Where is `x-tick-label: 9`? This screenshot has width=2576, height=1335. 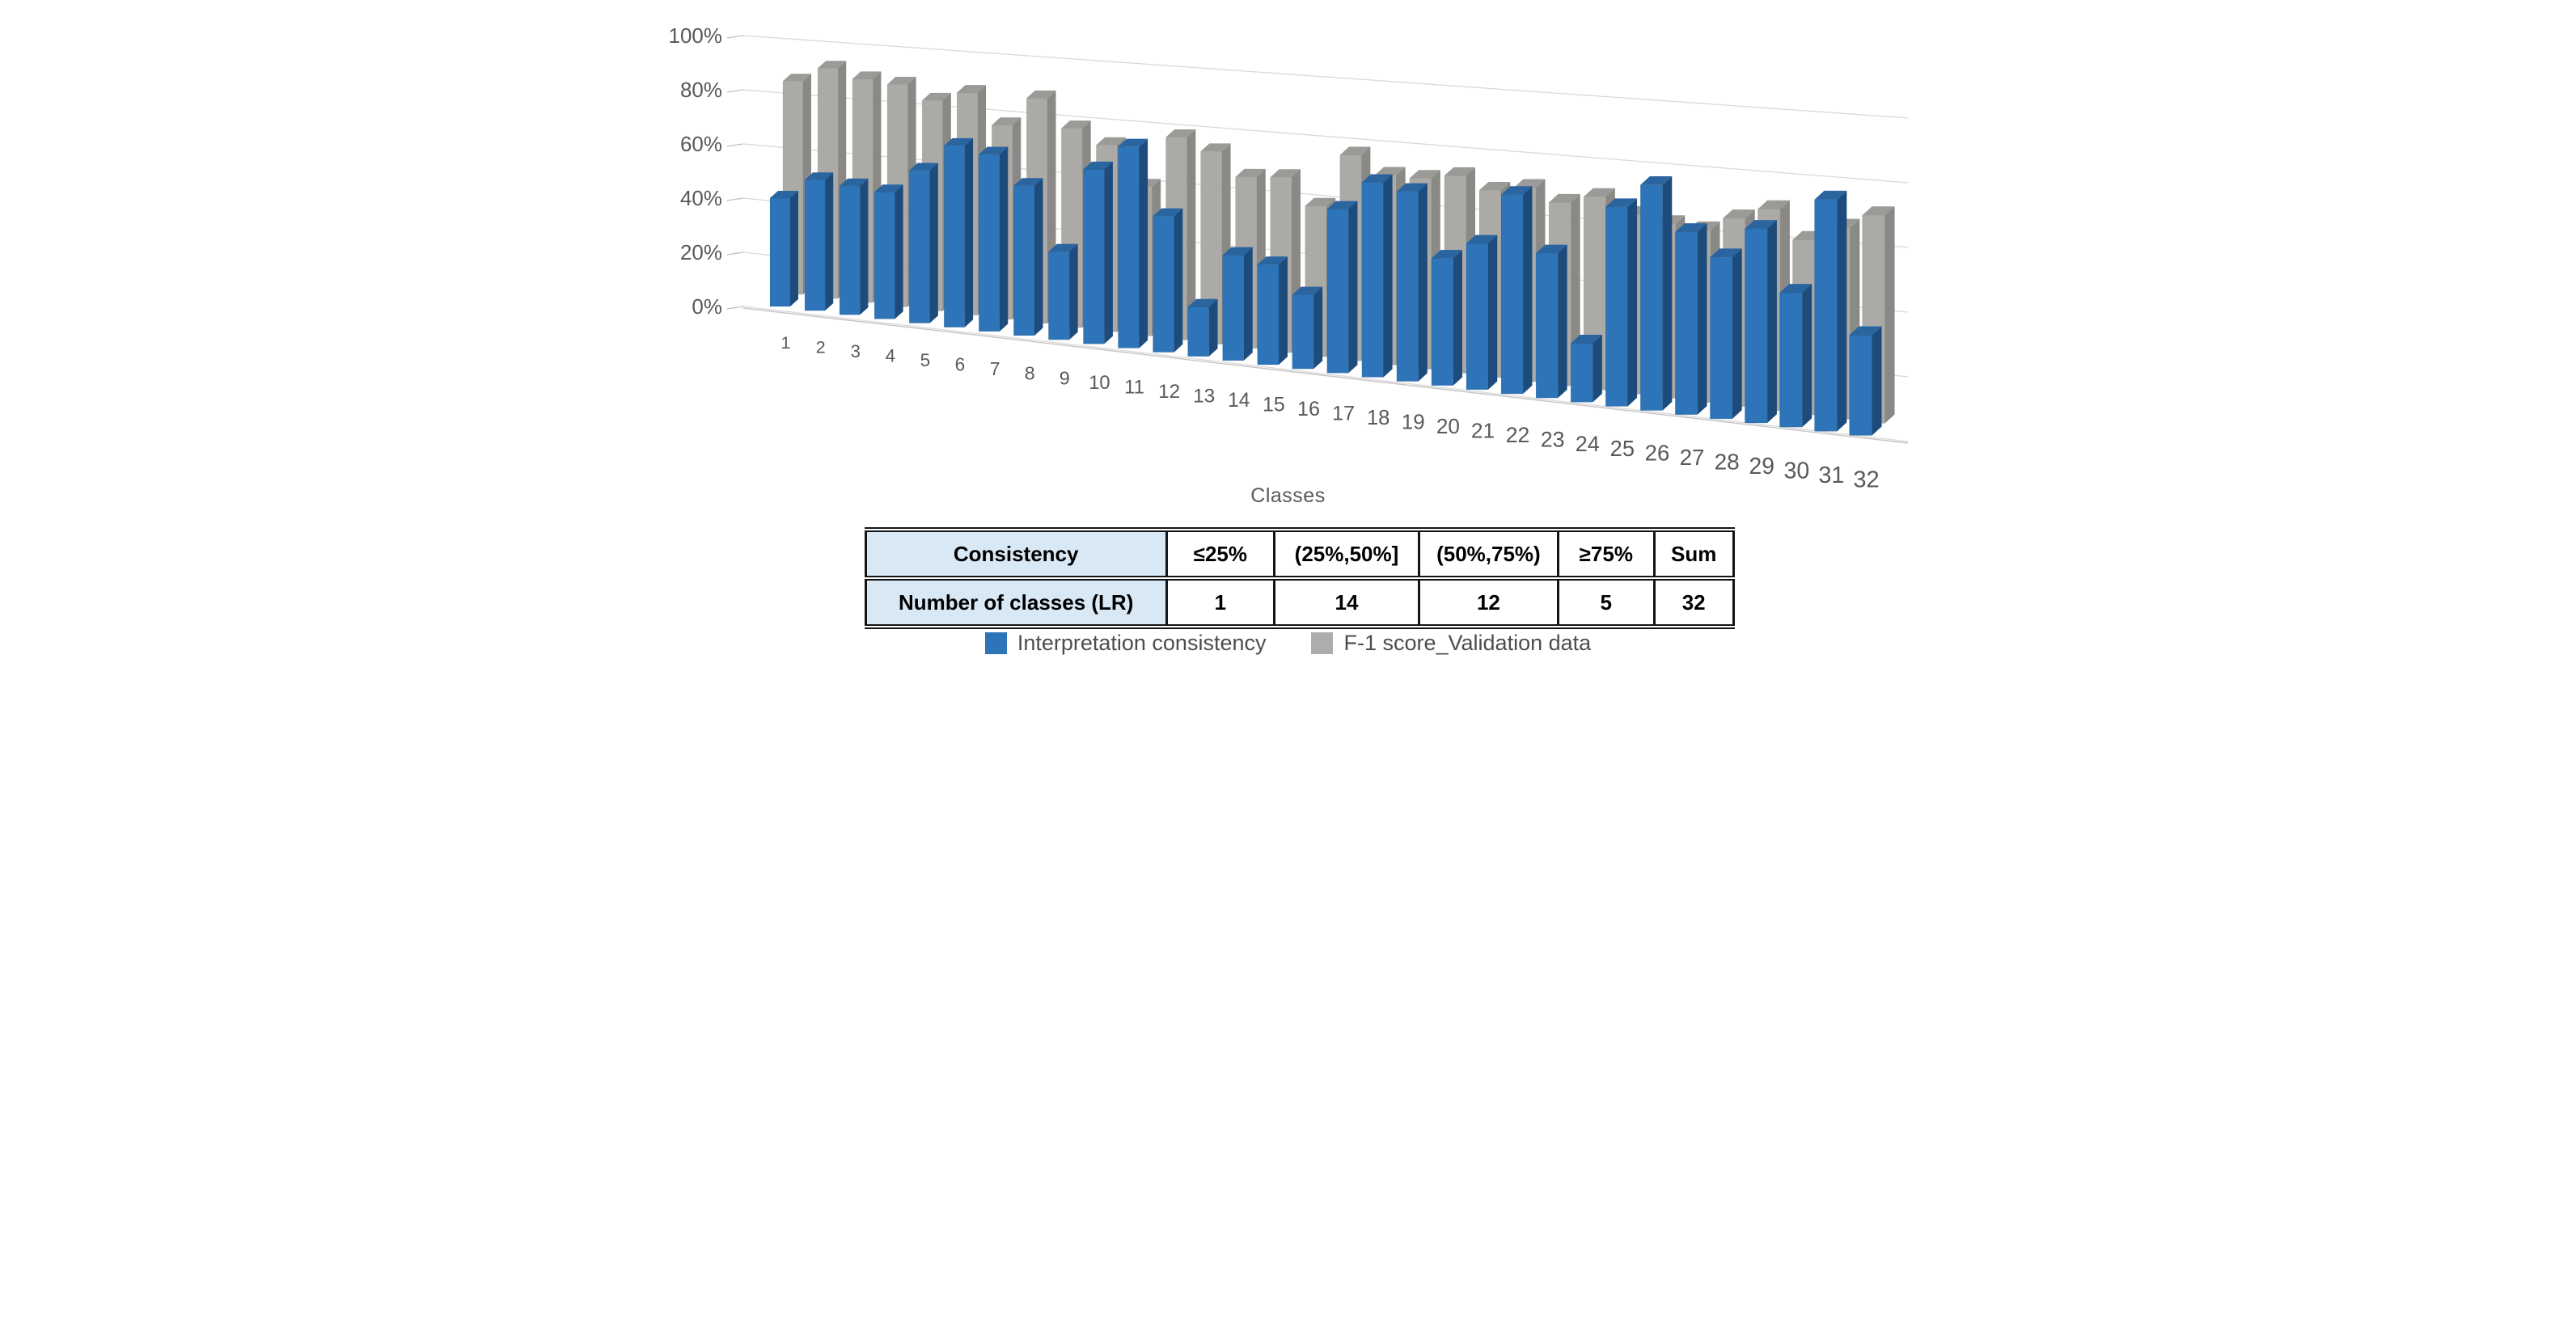 x-tick-label: 9 is located at coordinates (1064, 377).